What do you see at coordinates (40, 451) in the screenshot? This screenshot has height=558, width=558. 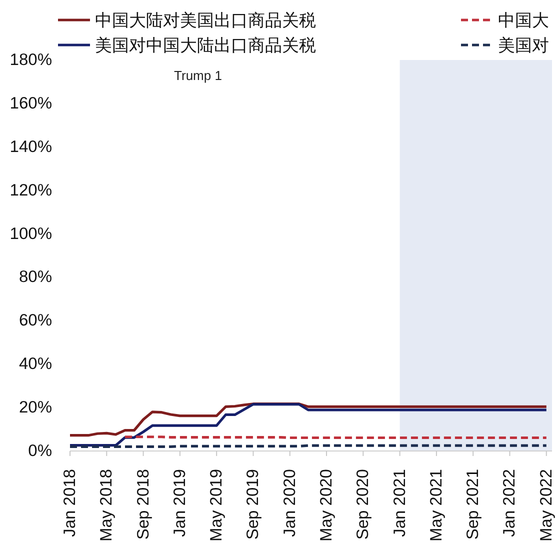 I see `y-tick-label: 0%` at bounding box center [40, 451].